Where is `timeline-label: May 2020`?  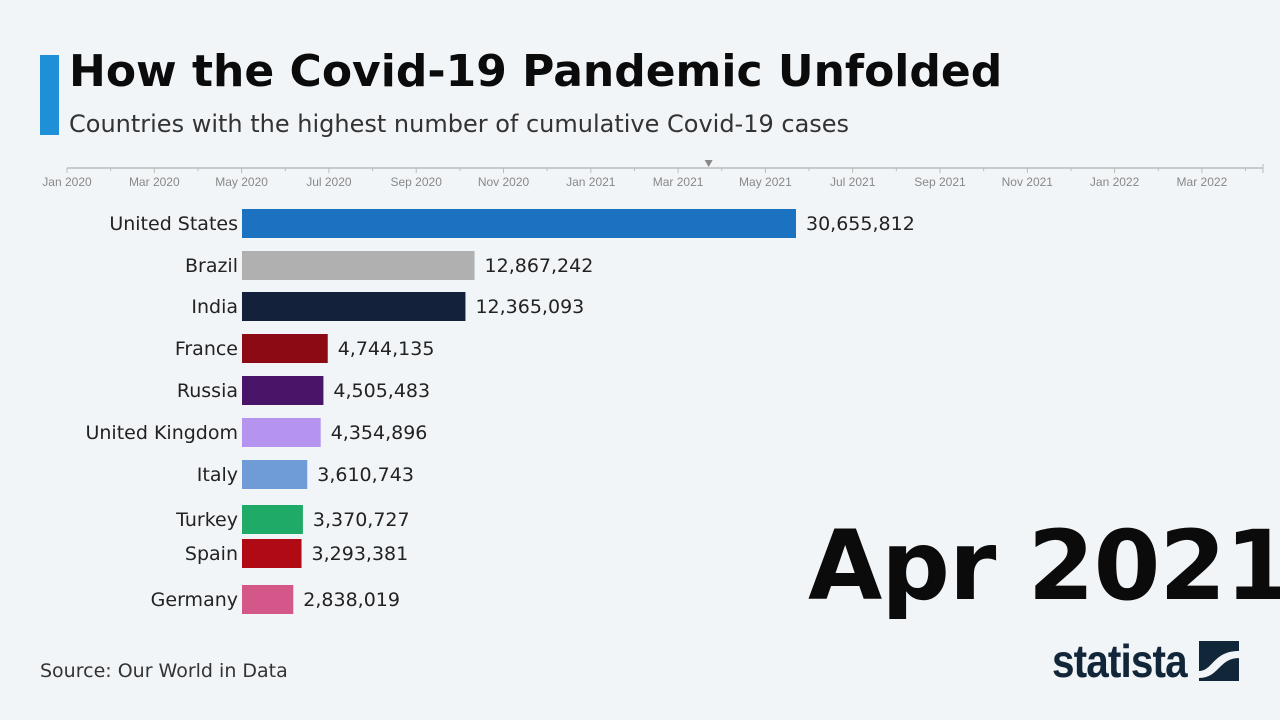
timeline-label: May 2020 is located at coordinates (241, 182).